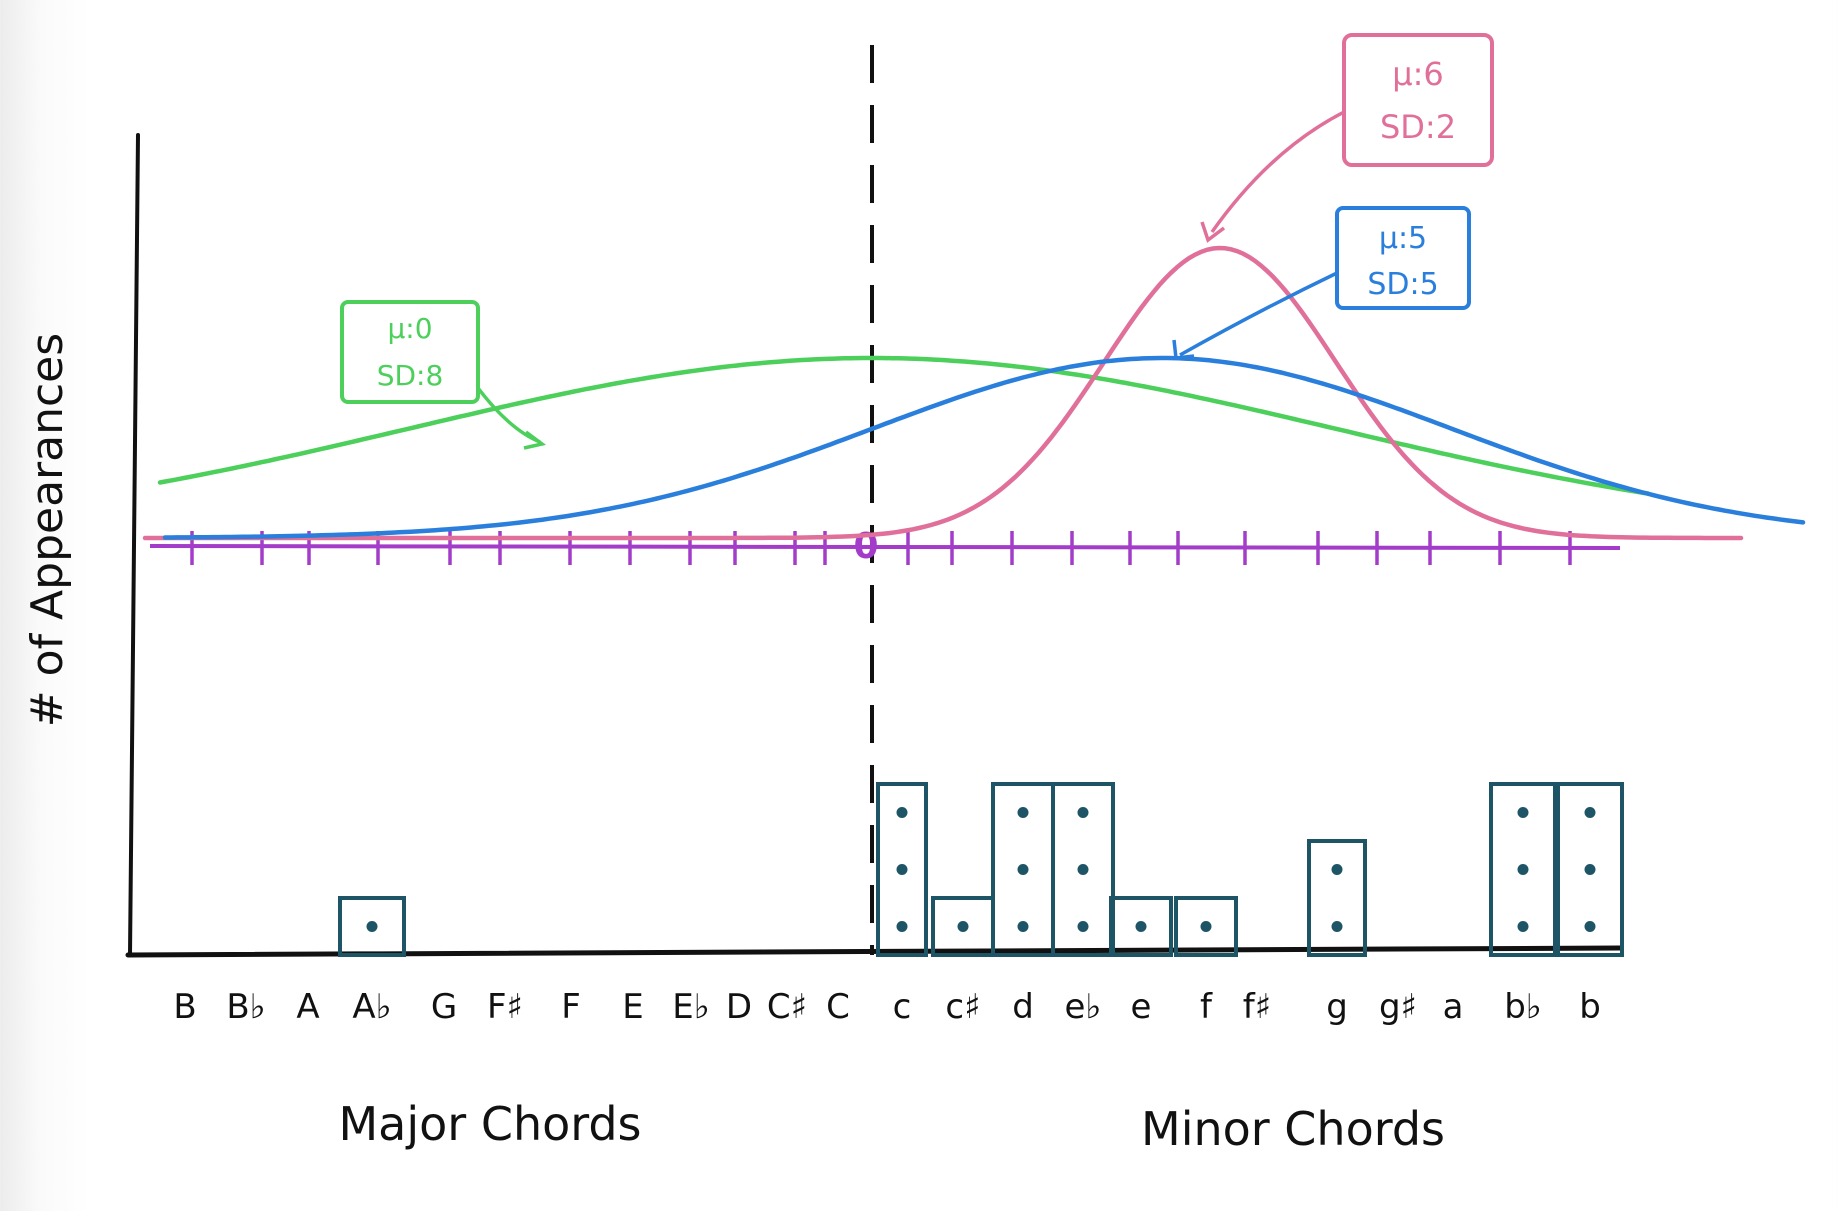 The width and height of the screenshot is (1838, 1211). I want to click on category-label: D, so click(739, 1007).